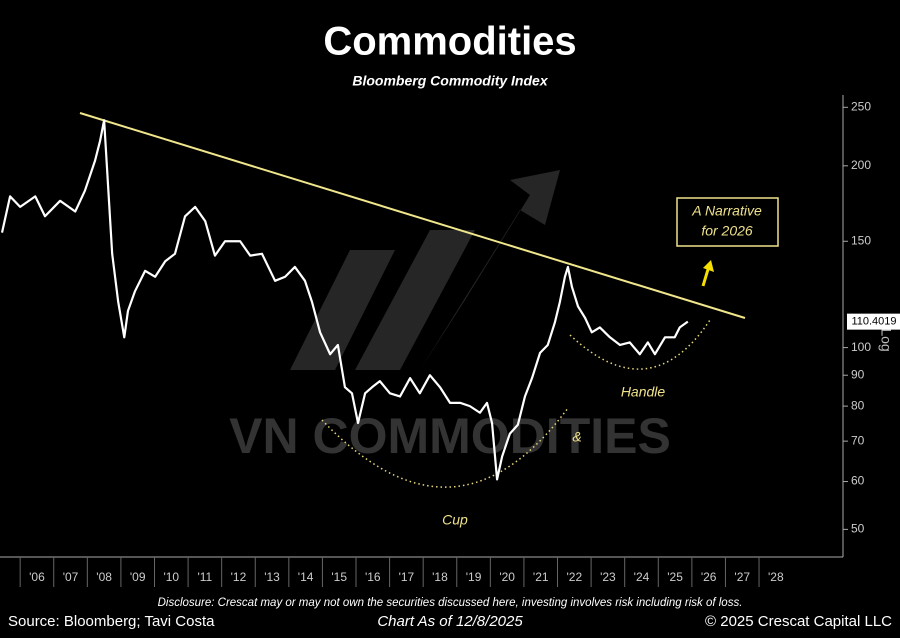  Describe the element at coordinates (541, 577) in the screenshot. I see `x-tick-label: '21` at that location.